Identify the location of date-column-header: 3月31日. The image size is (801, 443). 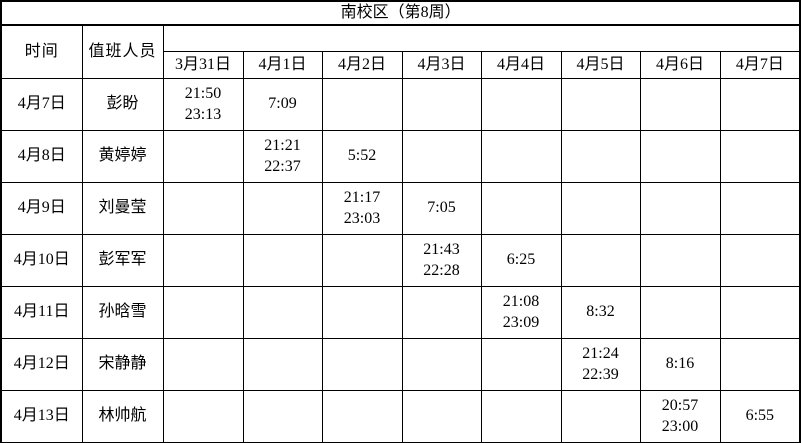
(203, 65).